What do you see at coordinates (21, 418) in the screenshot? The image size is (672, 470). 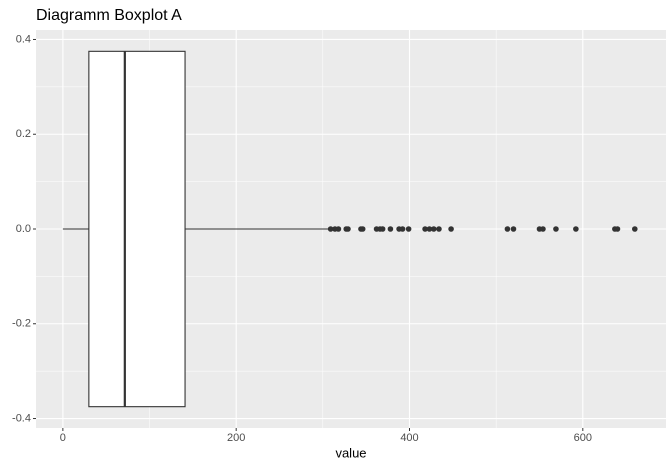 I see `y-tick-label: -0.4` at bounding box center [21, 418].